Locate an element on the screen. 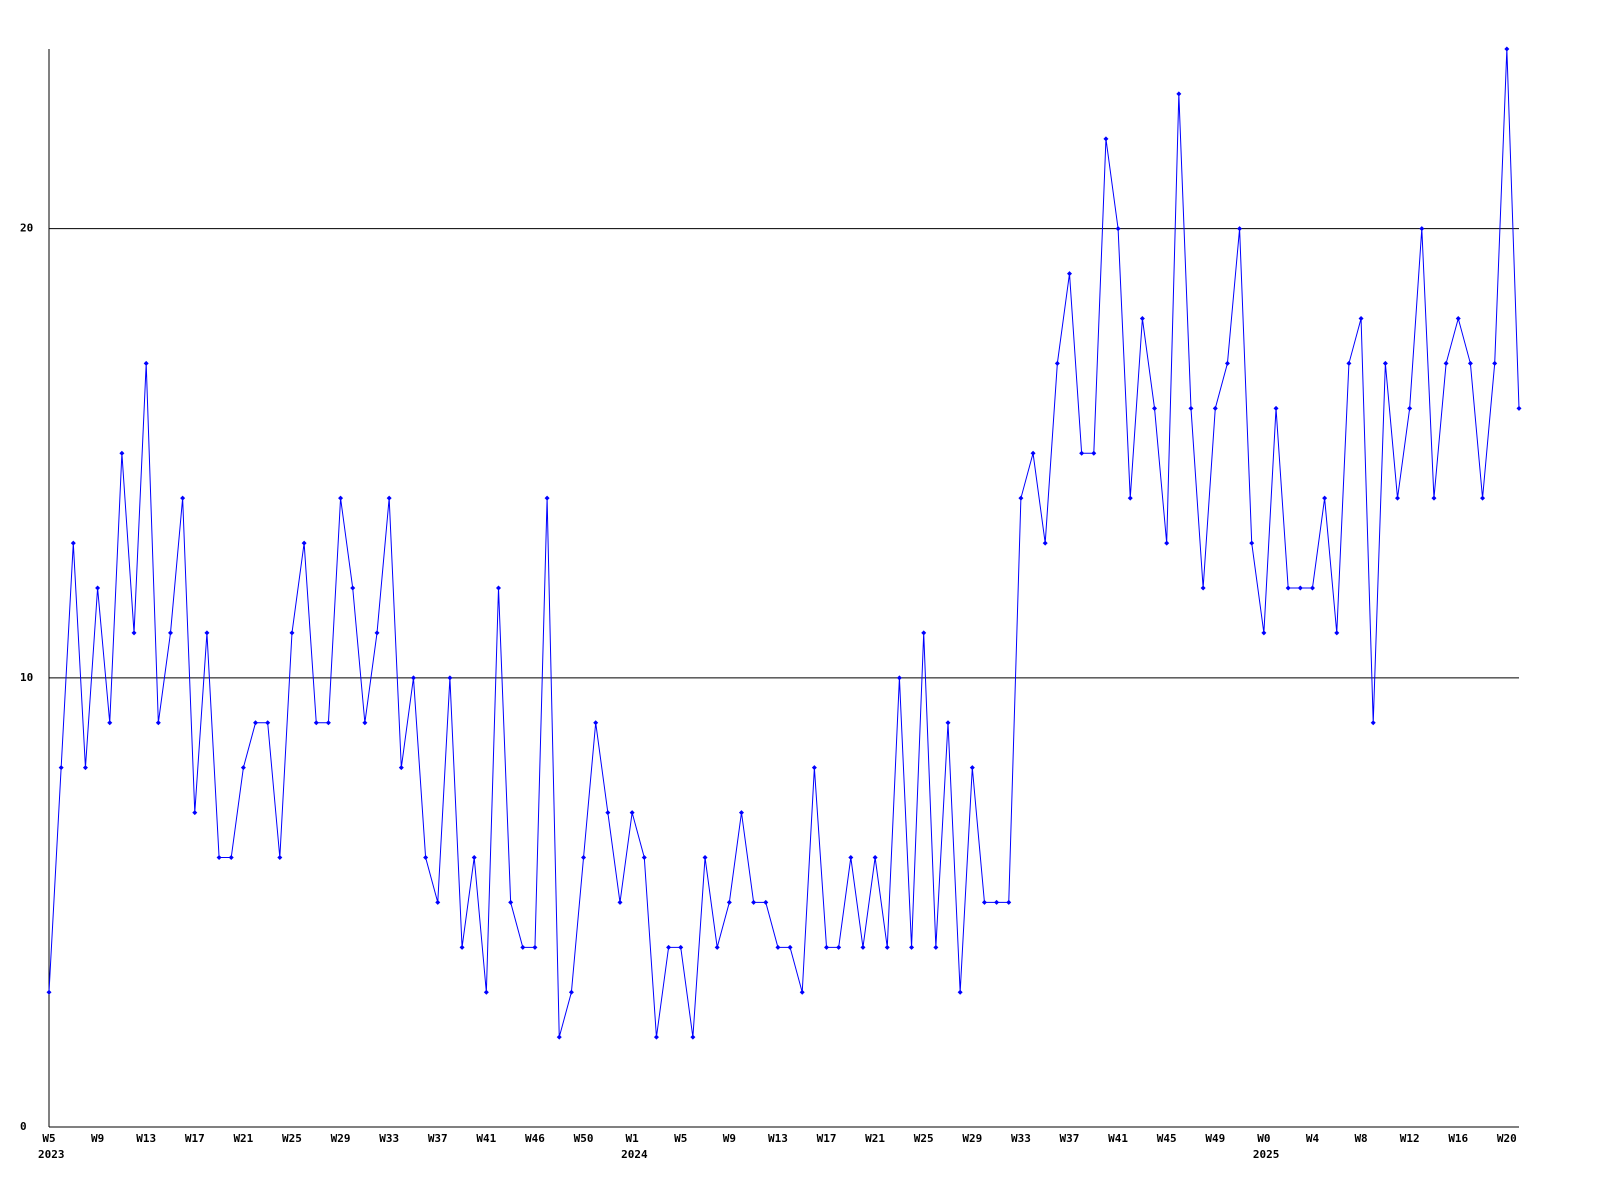 The height and width of the screenshot is (1200, 1600). x-tick-label: W21 is located at coordinates (875, 1138).